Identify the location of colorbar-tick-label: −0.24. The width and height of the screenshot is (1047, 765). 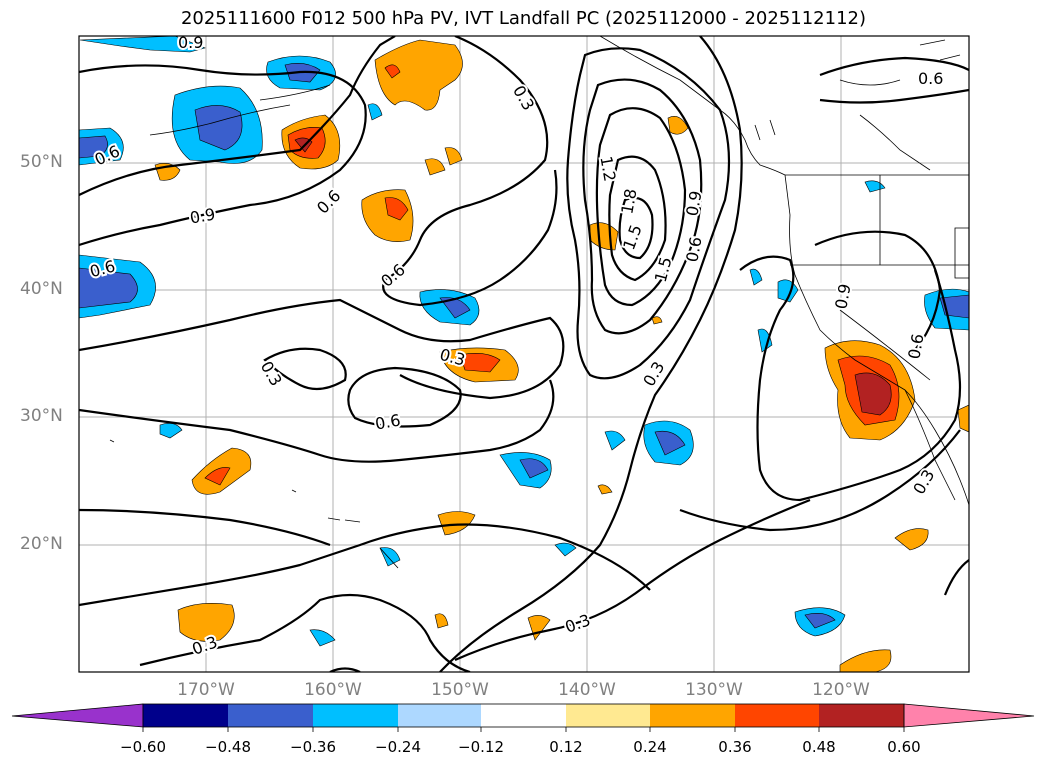
(398, 747).